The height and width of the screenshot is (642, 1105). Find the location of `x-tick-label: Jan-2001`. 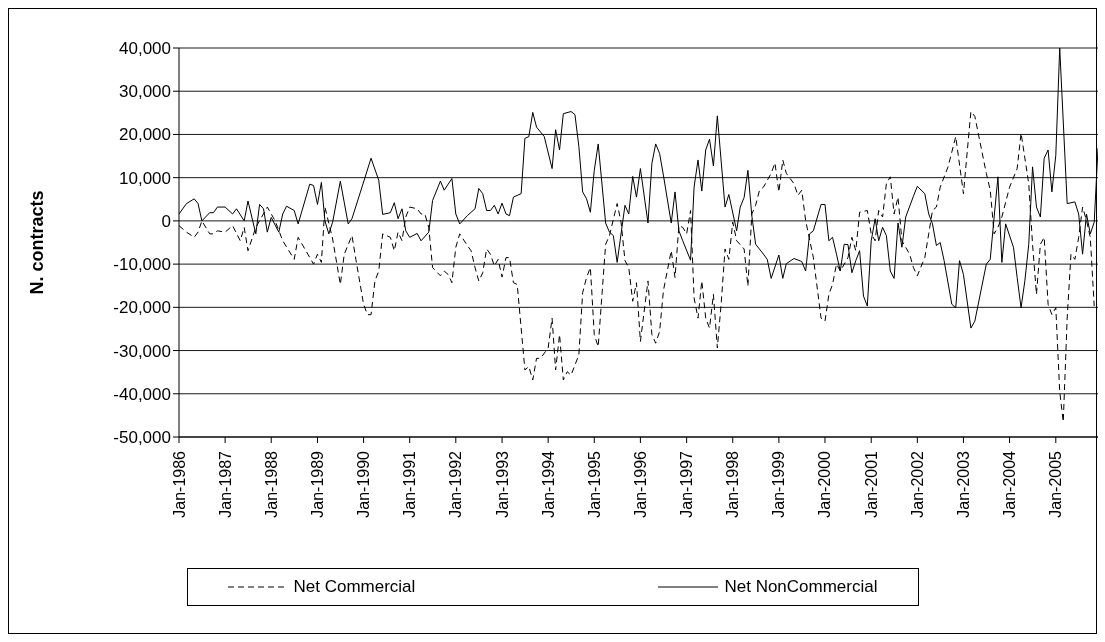

x-tick-label: Jan-2001 is located at coordinates (871, 484).